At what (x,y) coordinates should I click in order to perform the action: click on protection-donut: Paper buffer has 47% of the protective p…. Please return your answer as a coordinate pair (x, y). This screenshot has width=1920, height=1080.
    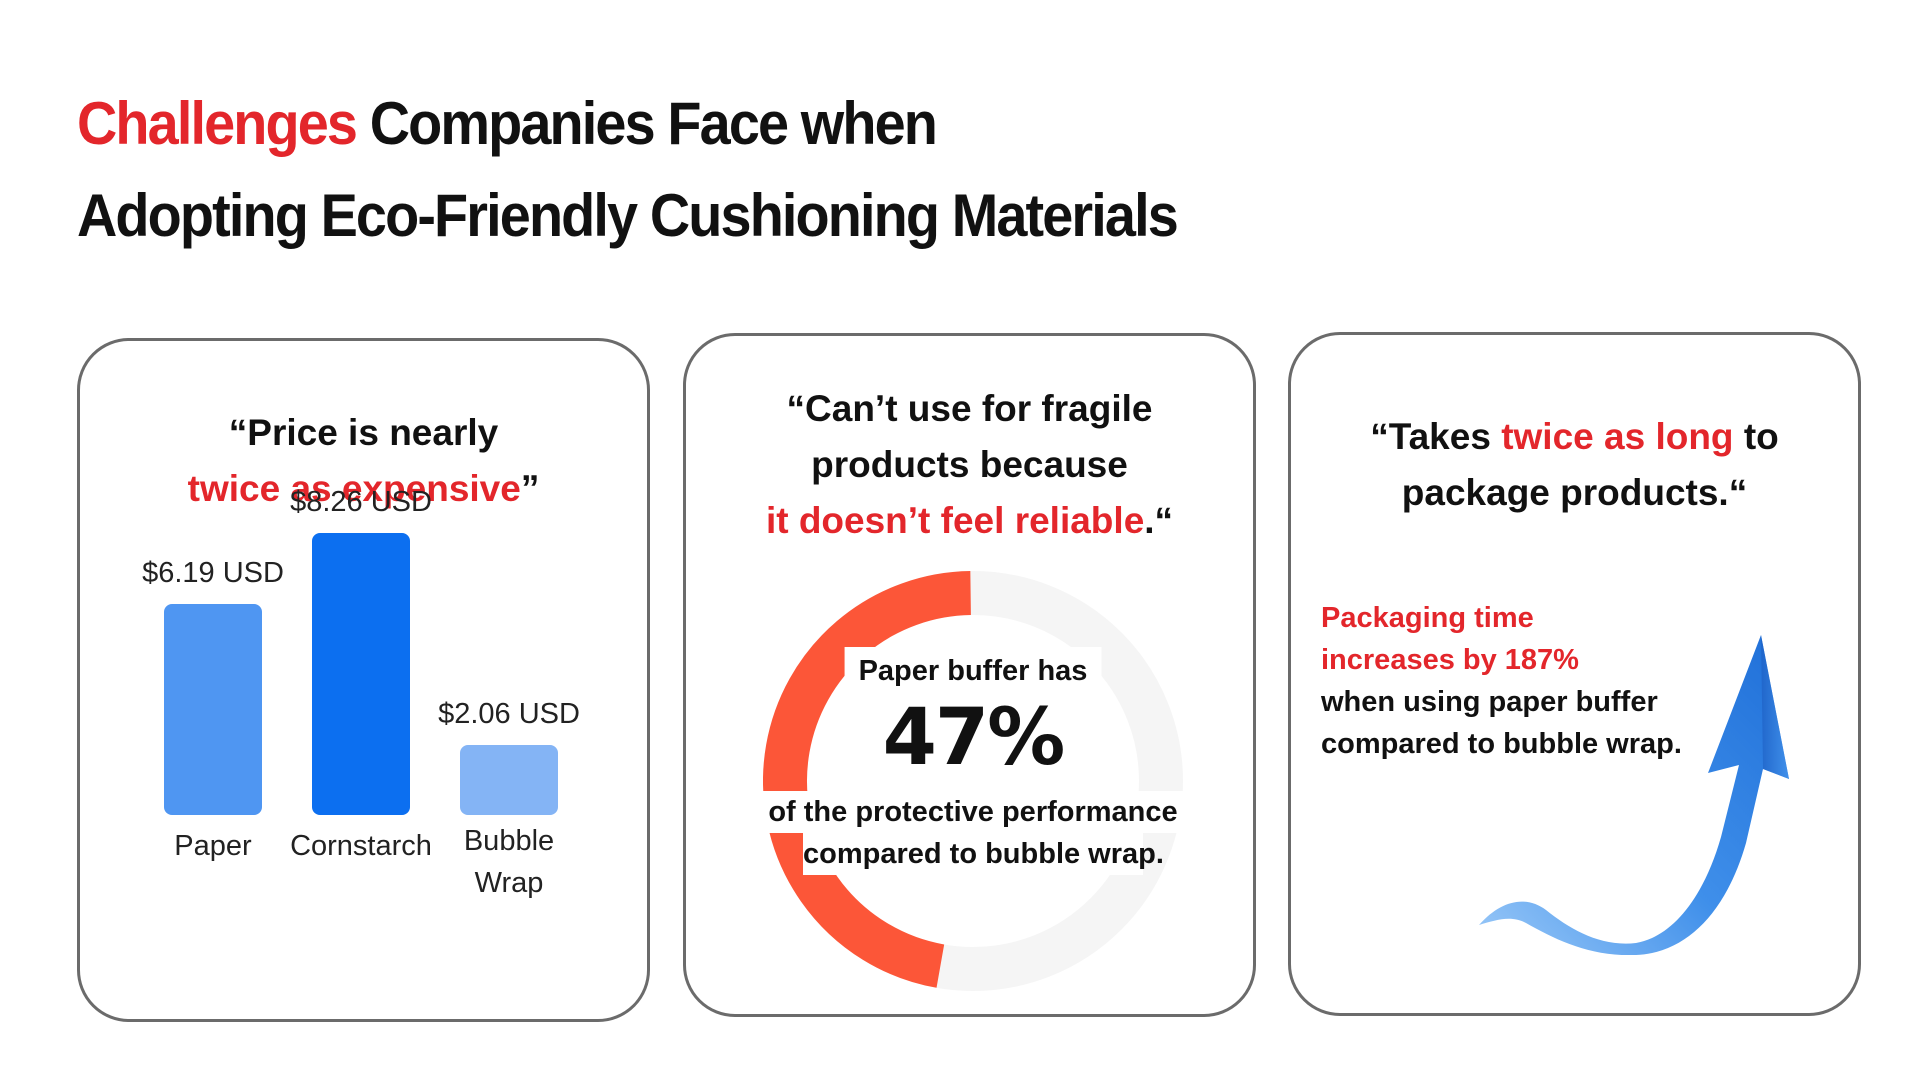
    Looking at the image, I should click on (973, 781).